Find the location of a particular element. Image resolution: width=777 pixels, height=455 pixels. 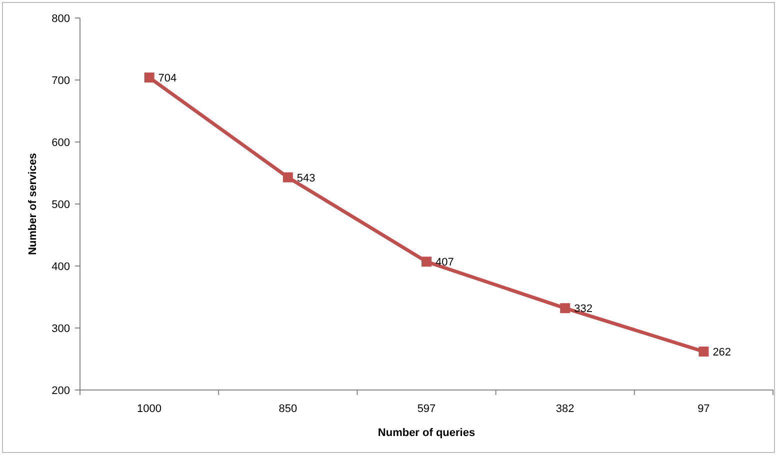

data-label: 262 is located at coordinates (722, 352).